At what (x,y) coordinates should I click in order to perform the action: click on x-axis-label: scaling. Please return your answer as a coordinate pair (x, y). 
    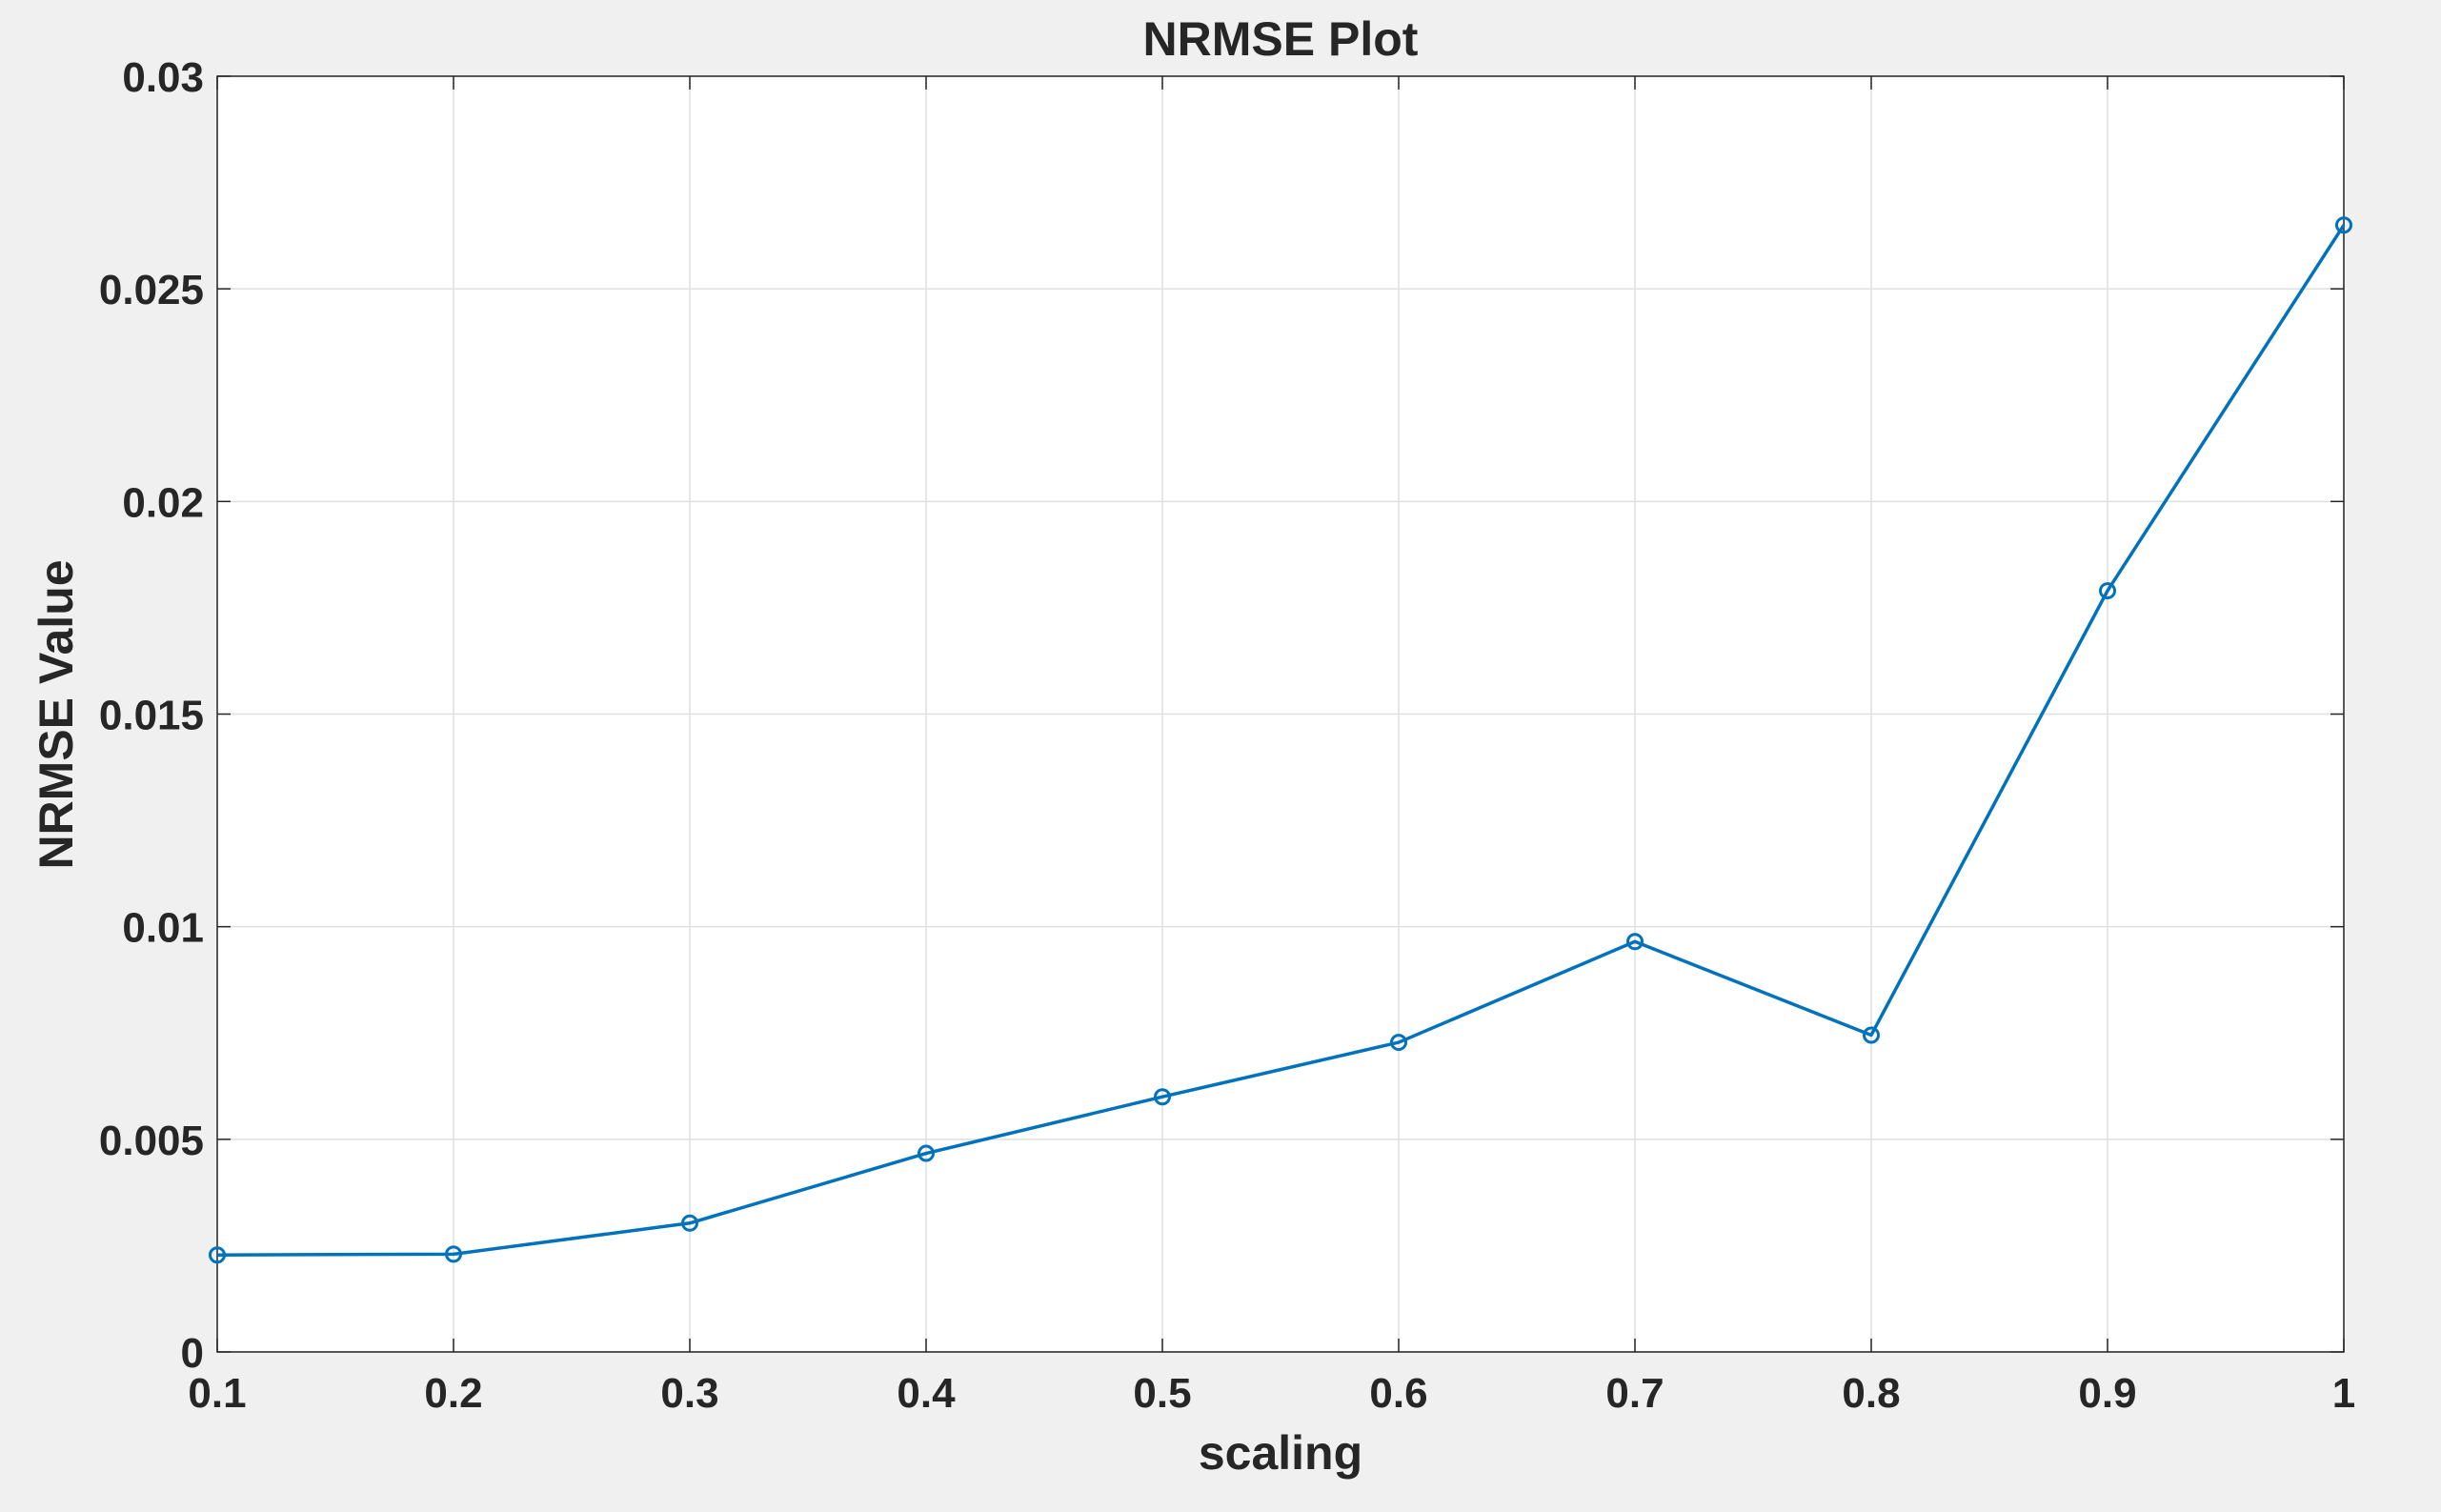
    Looking at the image, I should click on (1280, 1453).